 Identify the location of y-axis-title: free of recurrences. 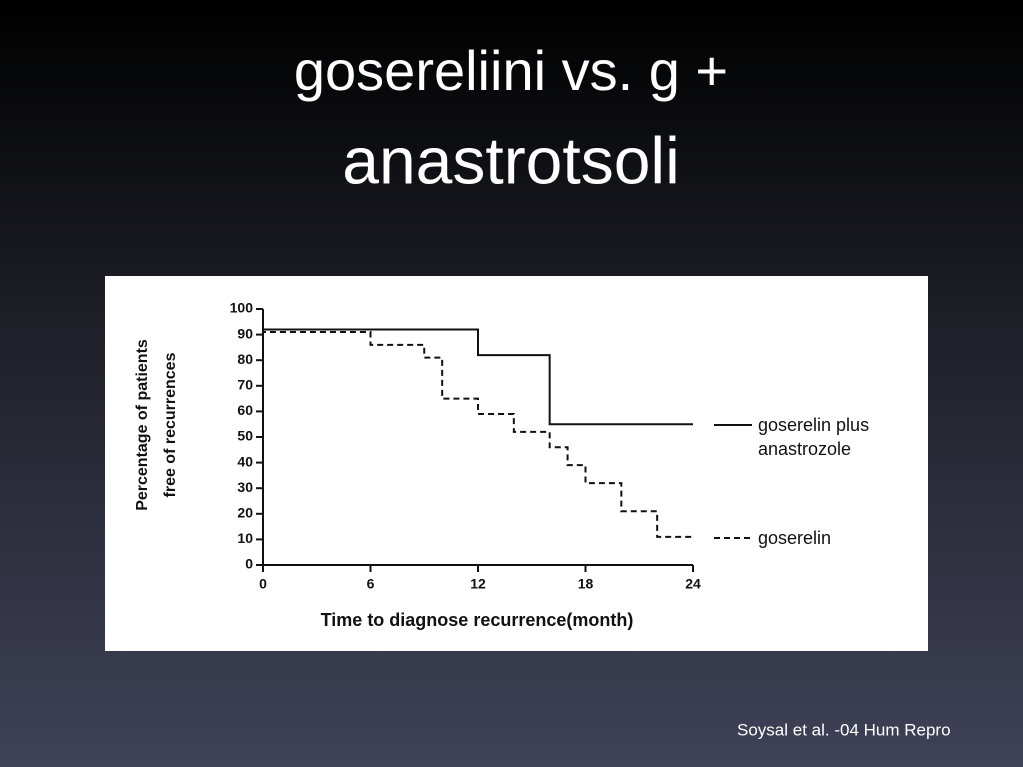
(170, 424).